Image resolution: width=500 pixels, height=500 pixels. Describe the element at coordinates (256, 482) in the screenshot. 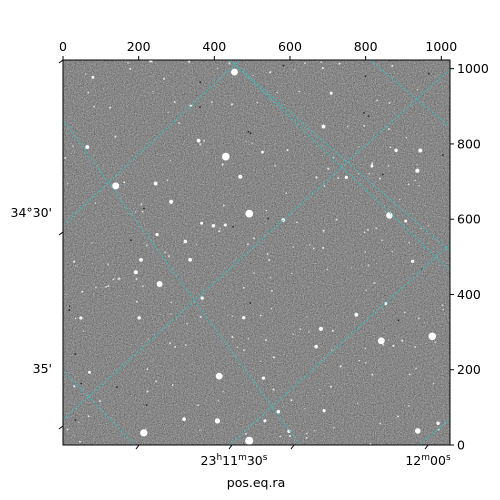

I see `x-axis-label: pos.eq.ra` at that location.